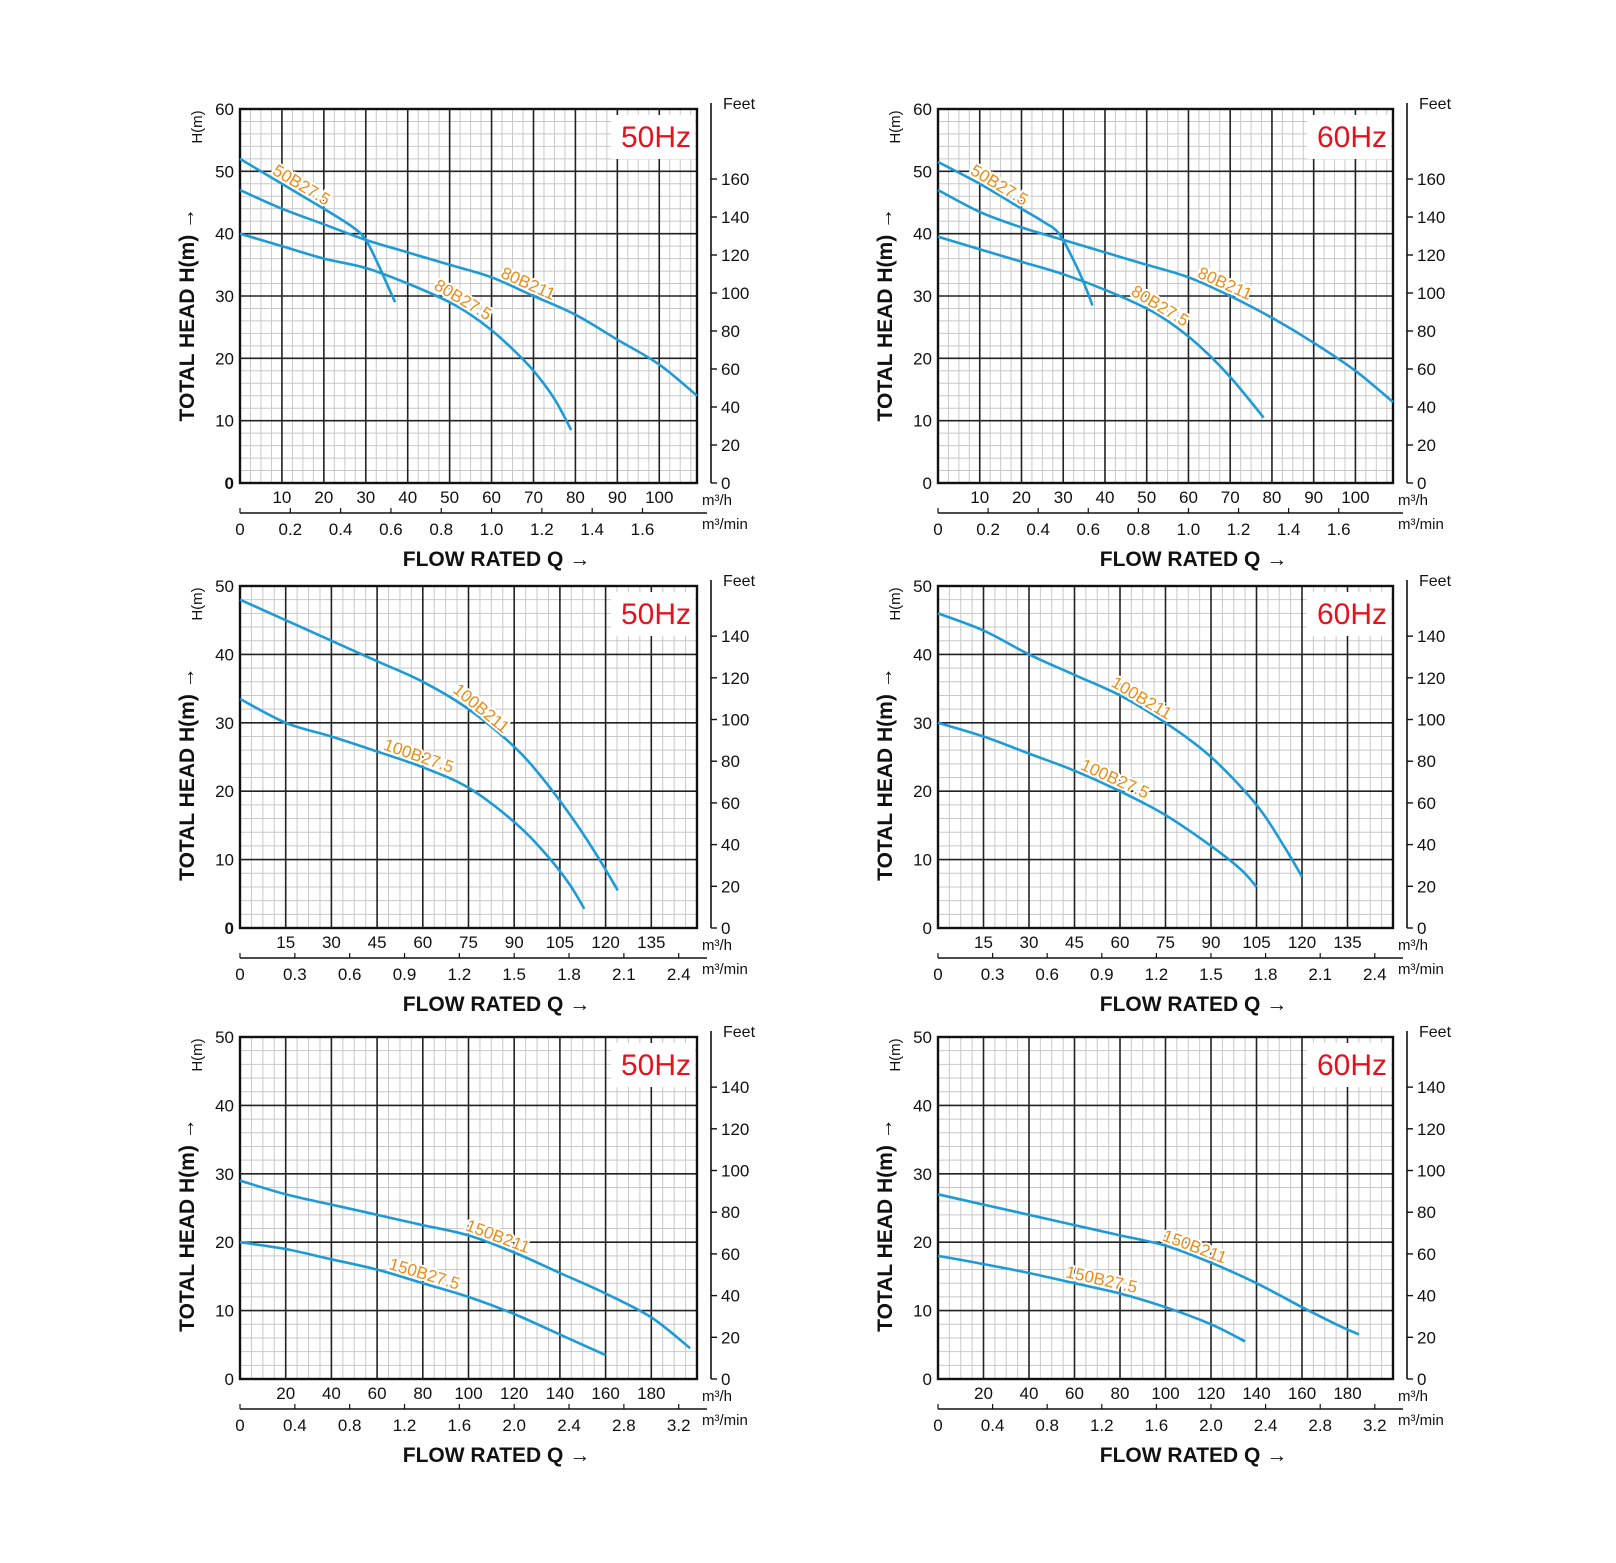  What do you see at coordinates (730, 407) in the screenshot?
I see `feet-tick-label: 40` at bounding box center [730, 407].